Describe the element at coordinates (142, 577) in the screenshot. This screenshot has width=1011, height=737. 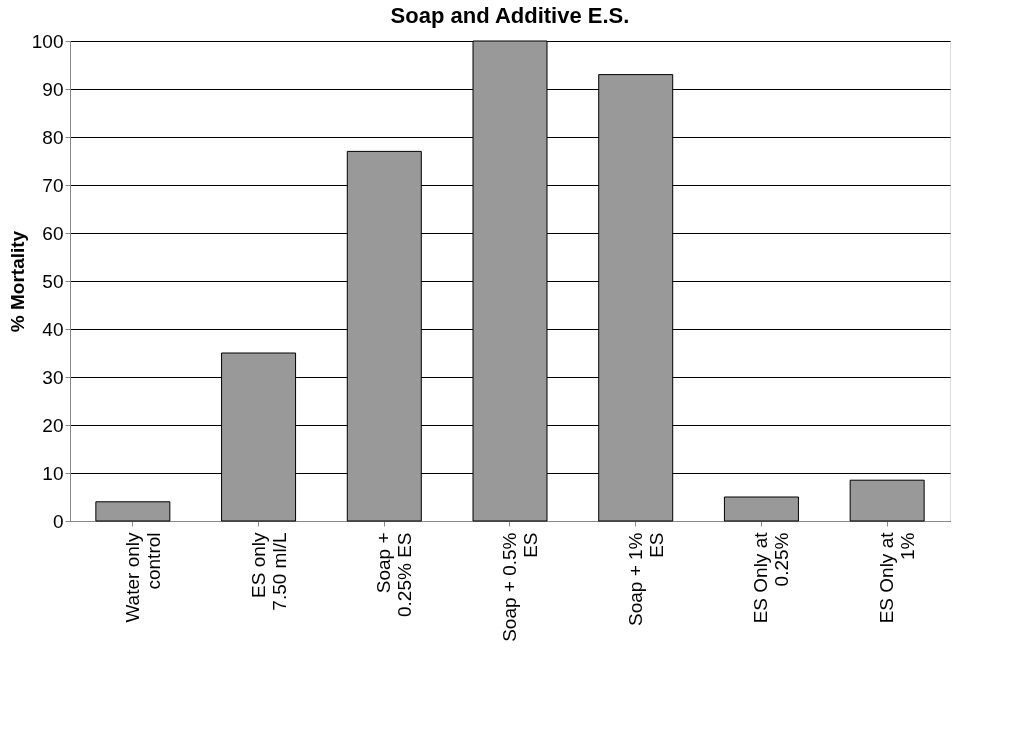
I see `x-tick-label: Water only control` at that location.